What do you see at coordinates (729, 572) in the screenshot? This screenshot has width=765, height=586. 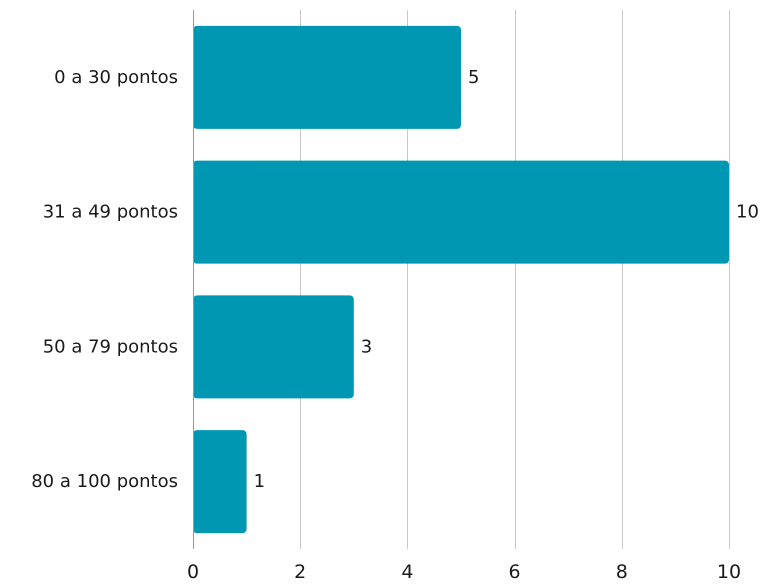 I see `x-tick-label-5: 10` at bounding box center [729, 572].